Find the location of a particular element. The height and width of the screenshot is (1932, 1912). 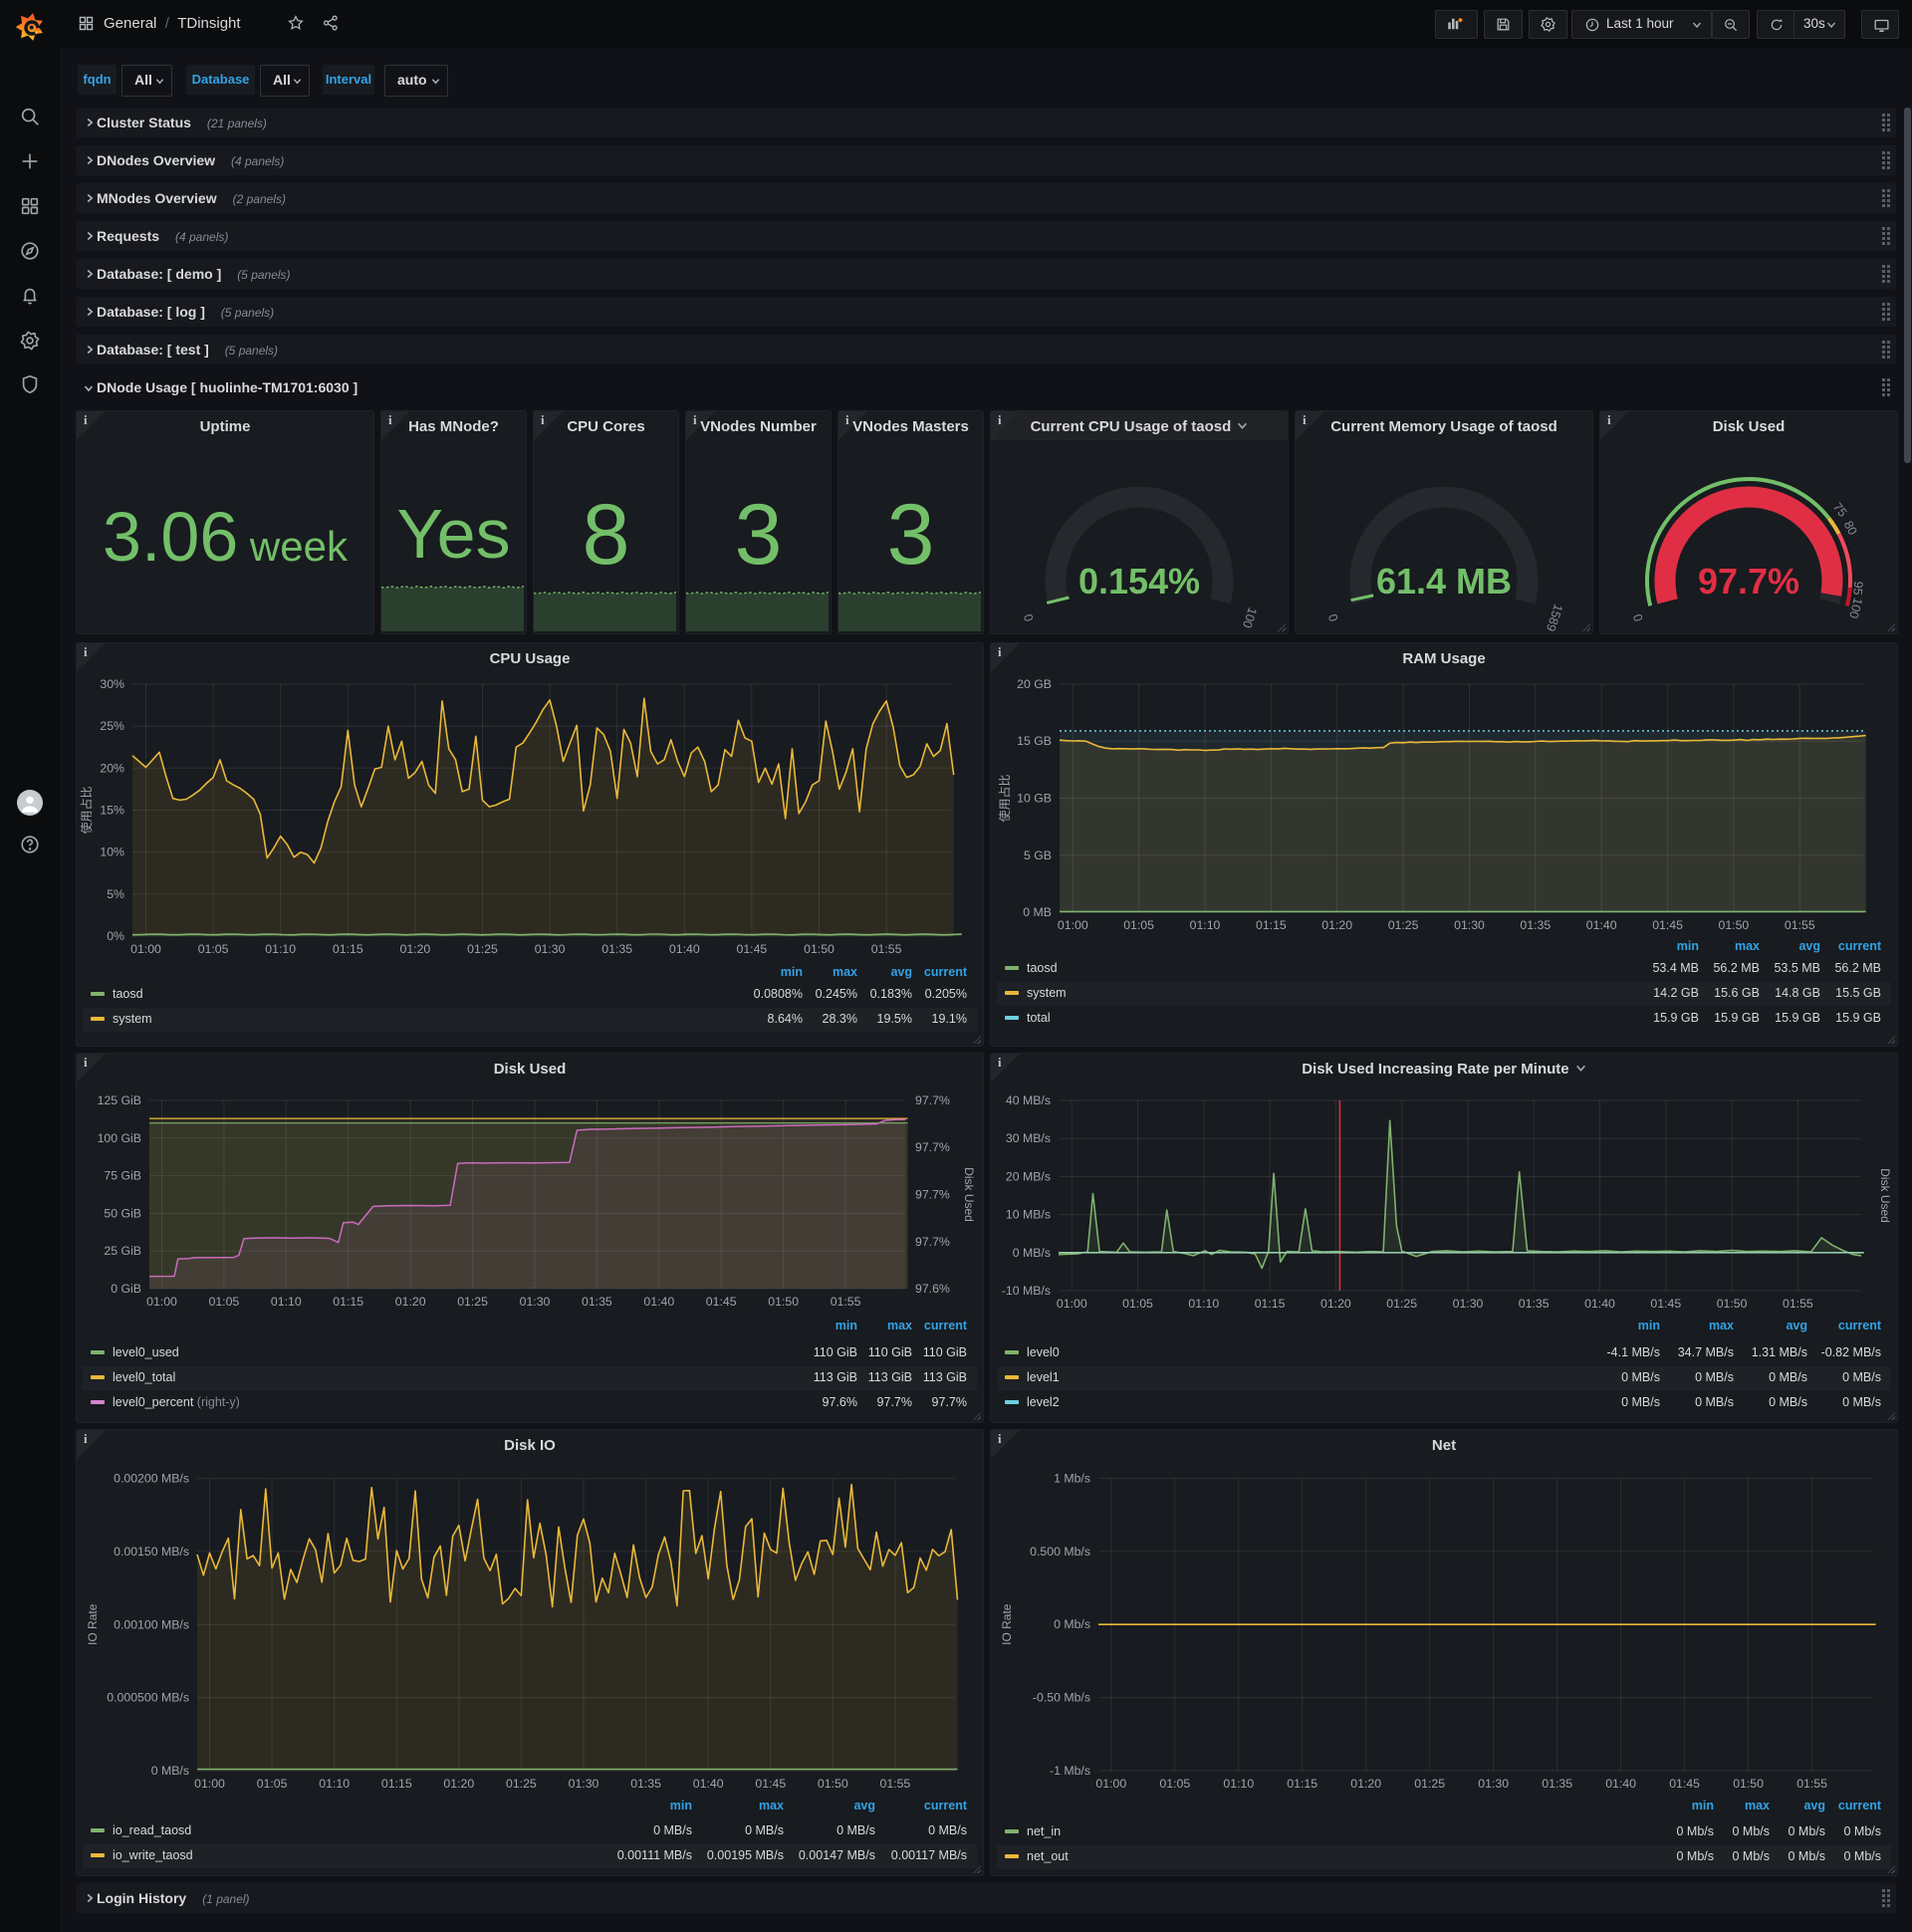

svg-text: 40 MB/s is located at coordinates (1028, 1100).